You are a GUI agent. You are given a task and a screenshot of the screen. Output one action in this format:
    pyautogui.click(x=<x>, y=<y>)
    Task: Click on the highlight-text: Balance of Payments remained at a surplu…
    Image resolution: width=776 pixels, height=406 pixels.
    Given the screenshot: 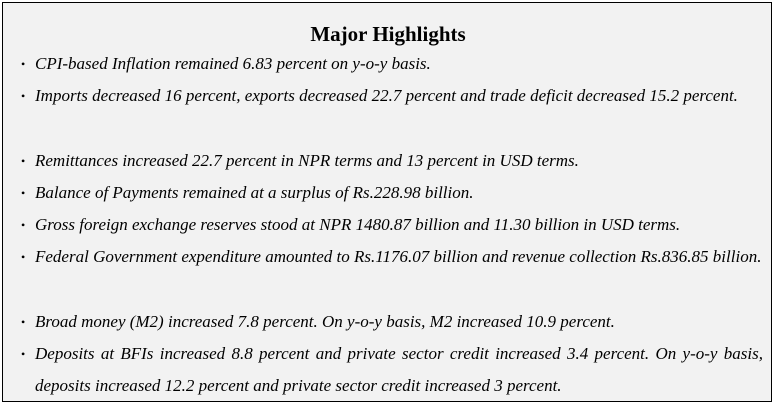 What is the action you would take?
    pyautogui.click(x=254, y=192)
    